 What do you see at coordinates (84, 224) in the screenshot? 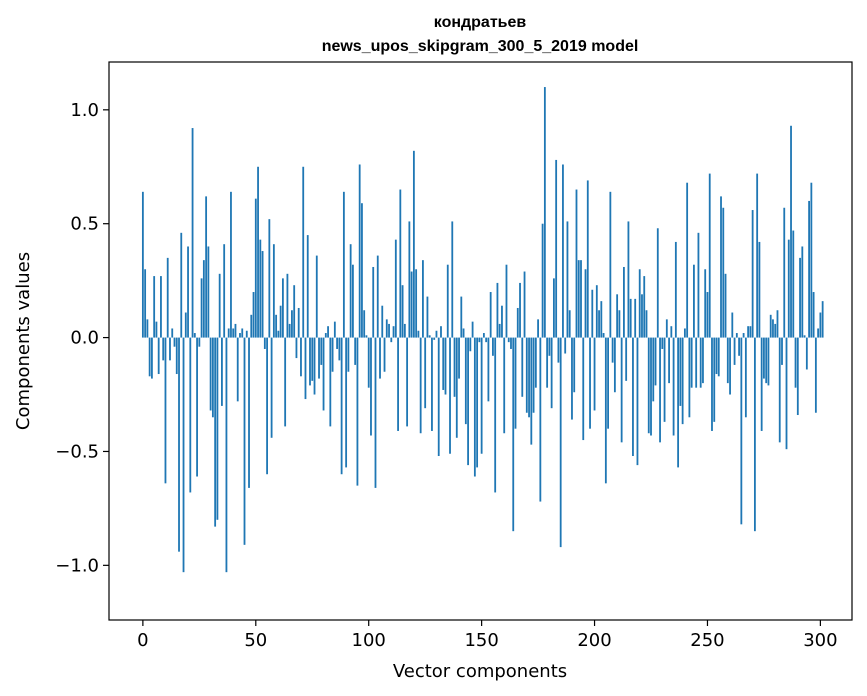
I see `y-tick-label: 0.5` at bounding box center [84, 224].